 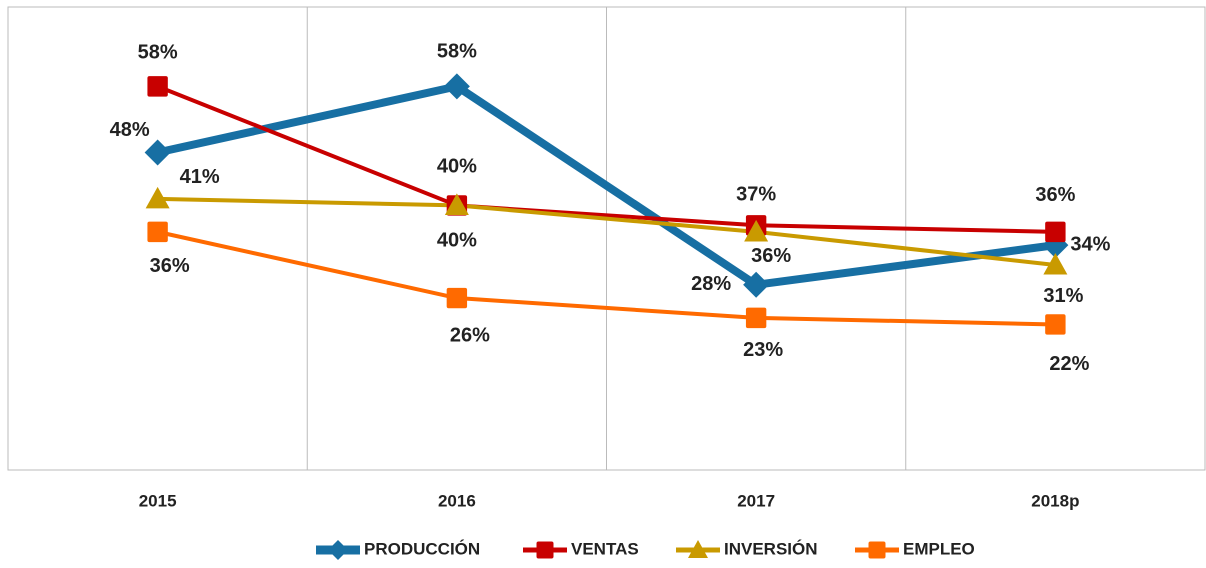 I want to click on data-label: 34%, so click(x=1090, y=244).